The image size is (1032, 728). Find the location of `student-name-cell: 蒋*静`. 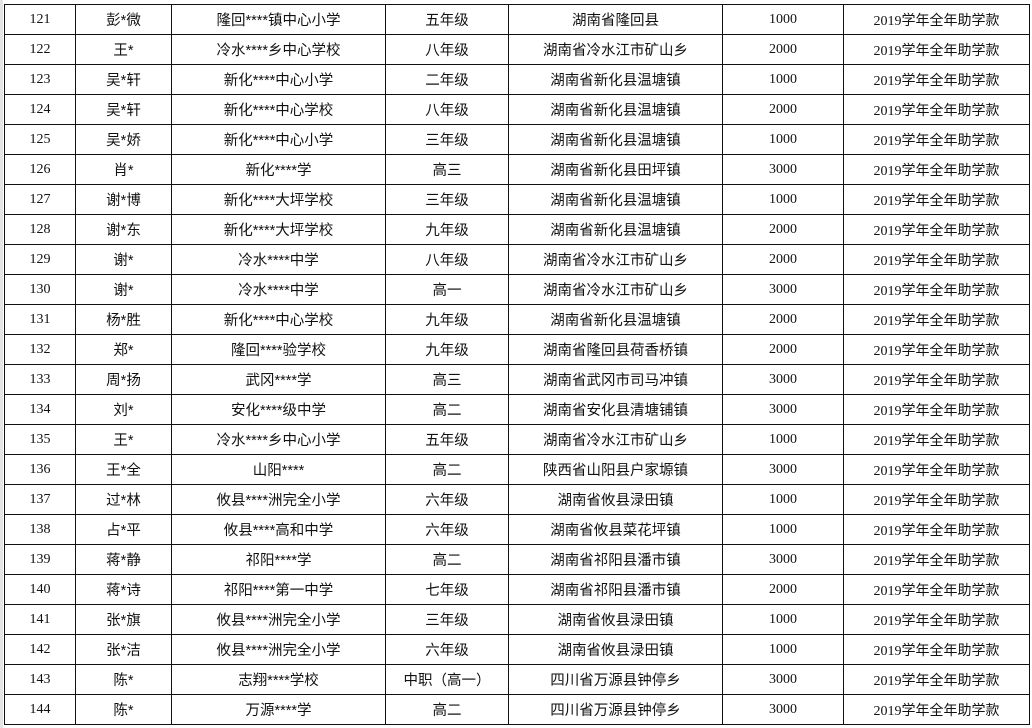

student-name-cell: 蒋*静 is located at coordinates (123, 559).